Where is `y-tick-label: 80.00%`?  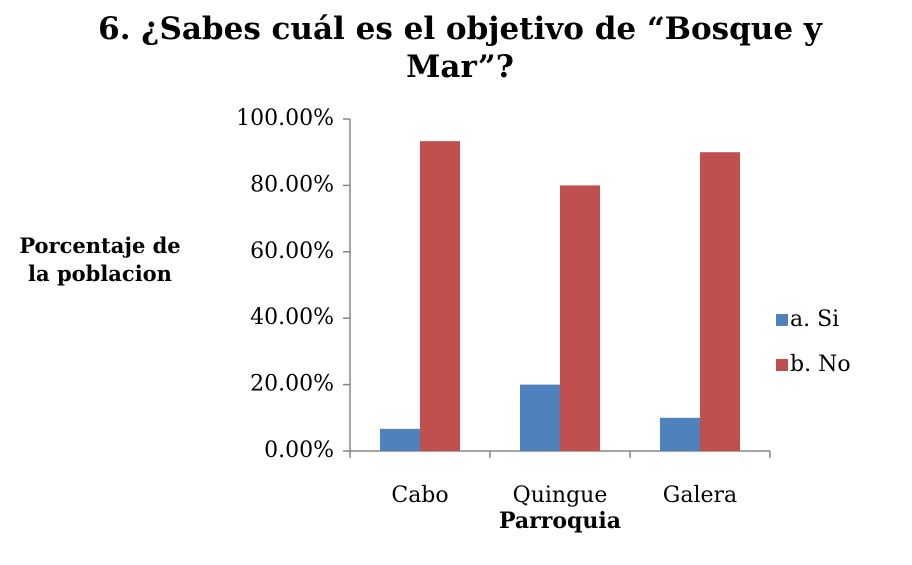
y-tick-label: 80.00% is located at coordinates (292, 184).